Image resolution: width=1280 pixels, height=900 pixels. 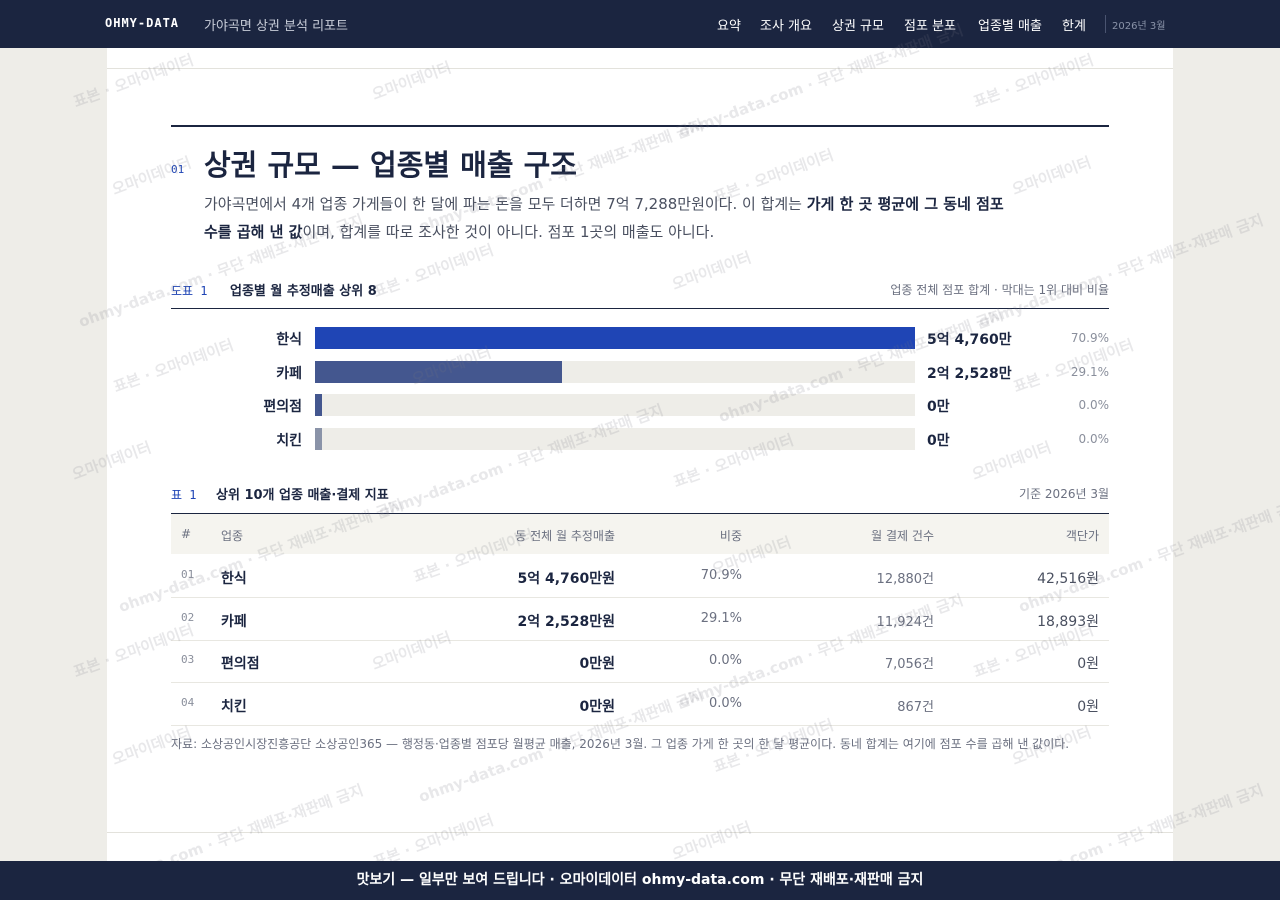 What do you see at coordinates (188, 574) in the screenshot?
I see `table-cell: 01` at bounding box center [188, 574].